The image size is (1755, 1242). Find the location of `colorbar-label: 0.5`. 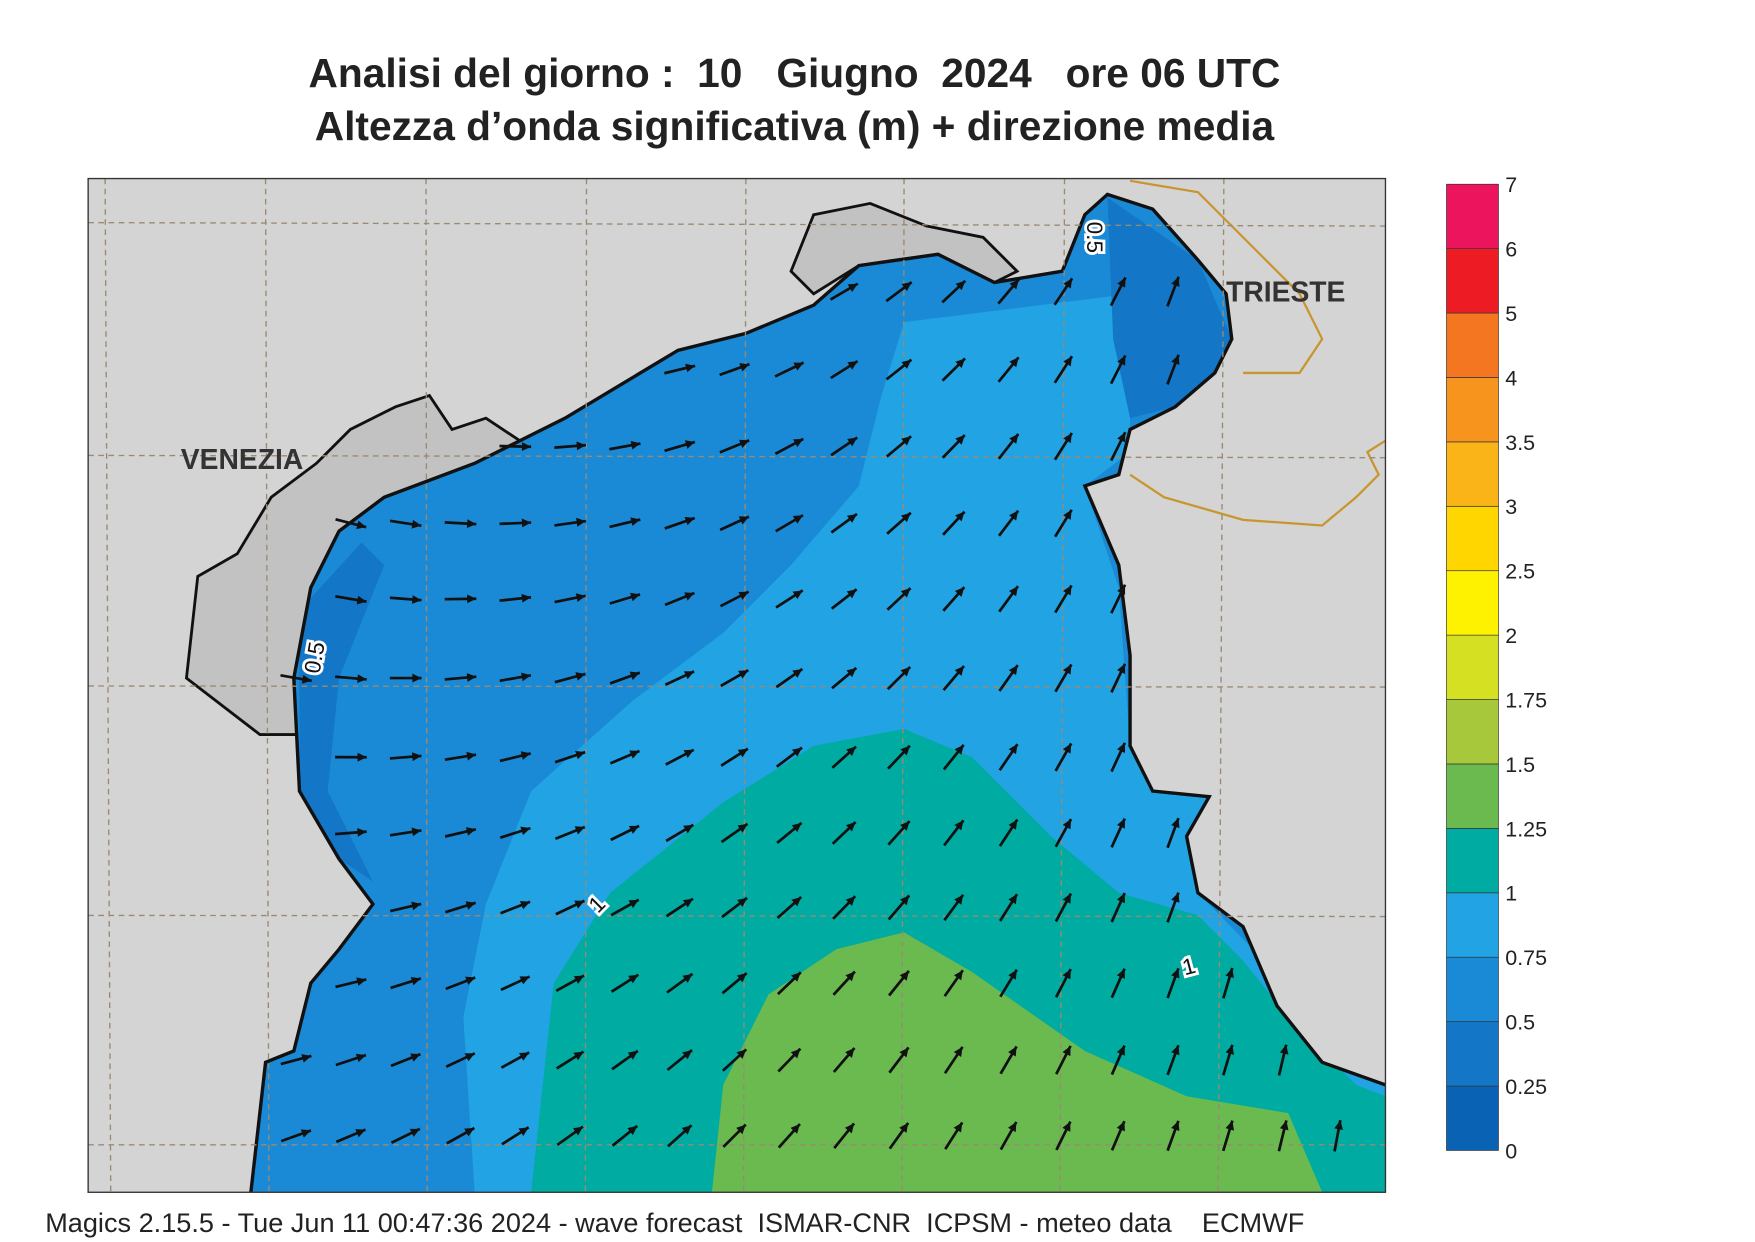

colorbar-label: 0.5 is located at coordinates (1520, 1023).